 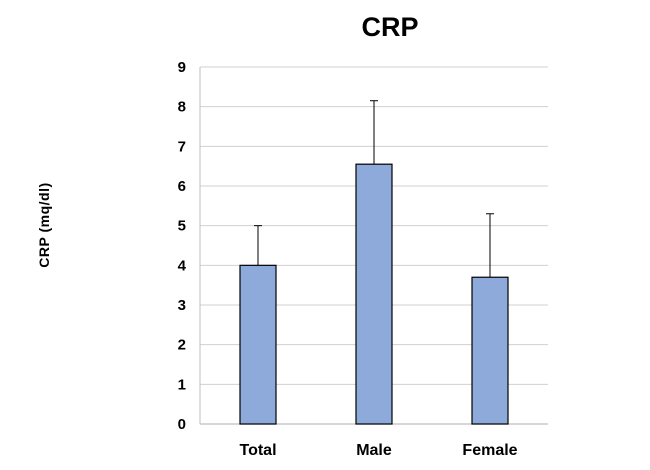 What do you see at coordinates (182, 345) in the screenshot?
I see `y-tick-label: 2` at bounding box center [182, 345].